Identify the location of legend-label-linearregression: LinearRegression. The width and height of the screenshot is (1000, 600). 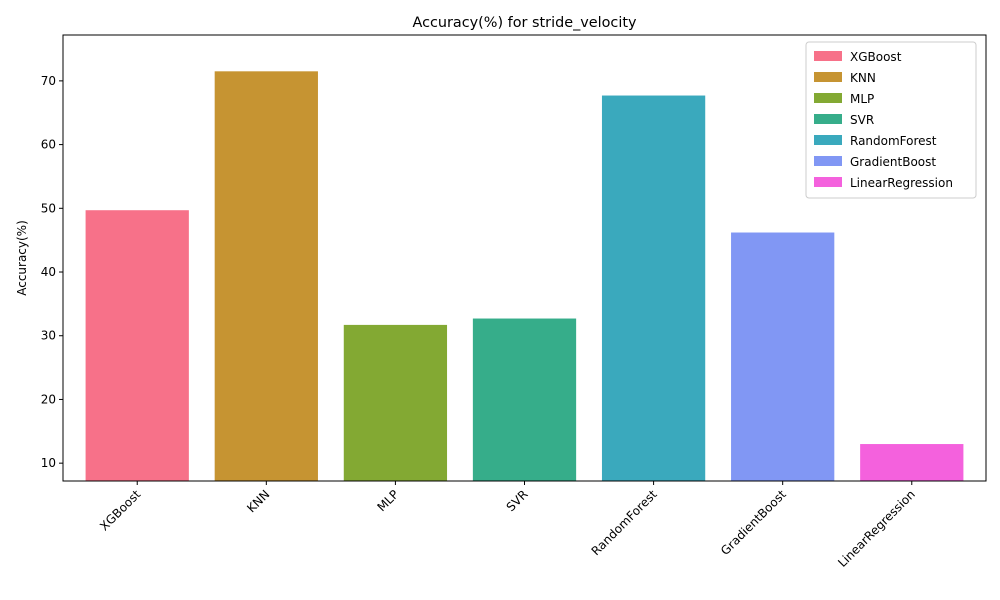
(901, 183).